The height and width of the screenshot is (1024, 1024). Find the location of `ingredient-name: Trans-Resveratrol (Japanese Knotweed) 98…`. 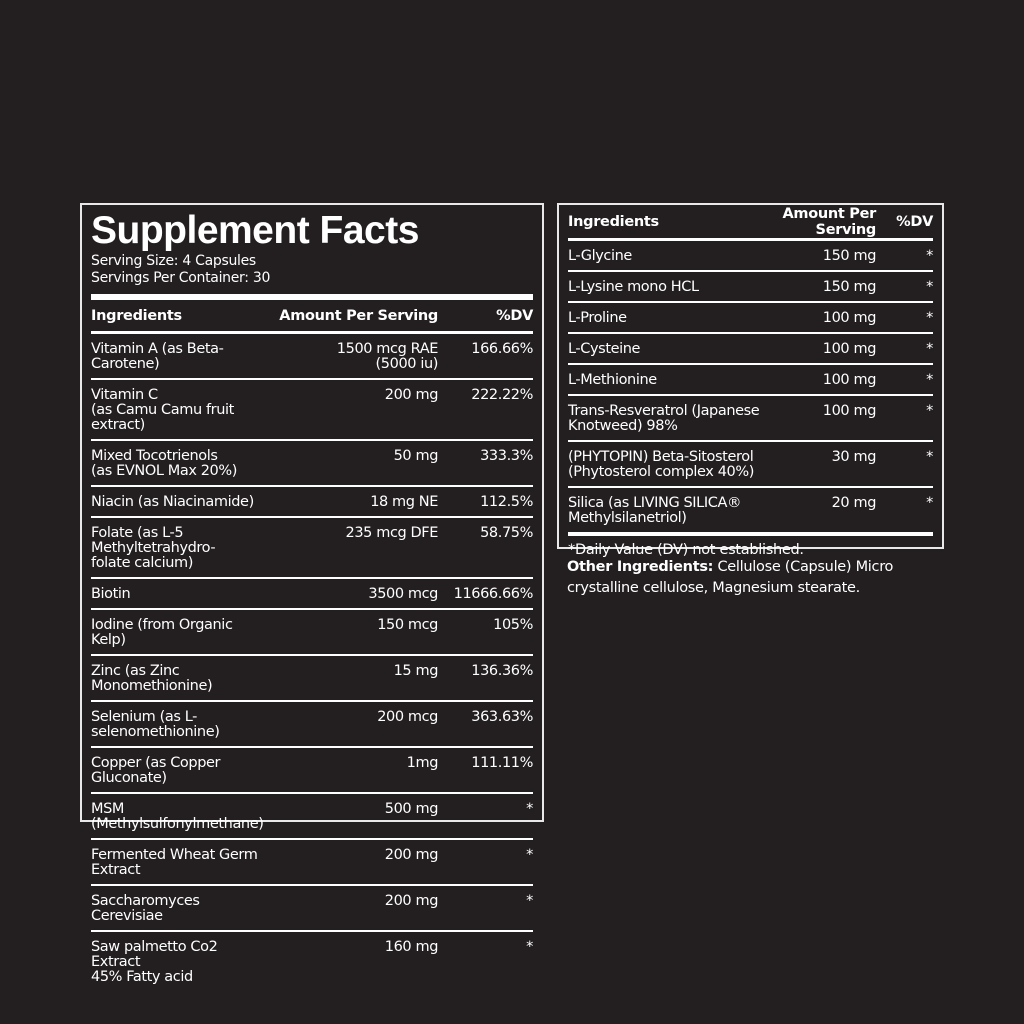

ingredient-name: Trans-Resveratrol (Japanese Knotweed) 98… is located at coordinates (664, 418).